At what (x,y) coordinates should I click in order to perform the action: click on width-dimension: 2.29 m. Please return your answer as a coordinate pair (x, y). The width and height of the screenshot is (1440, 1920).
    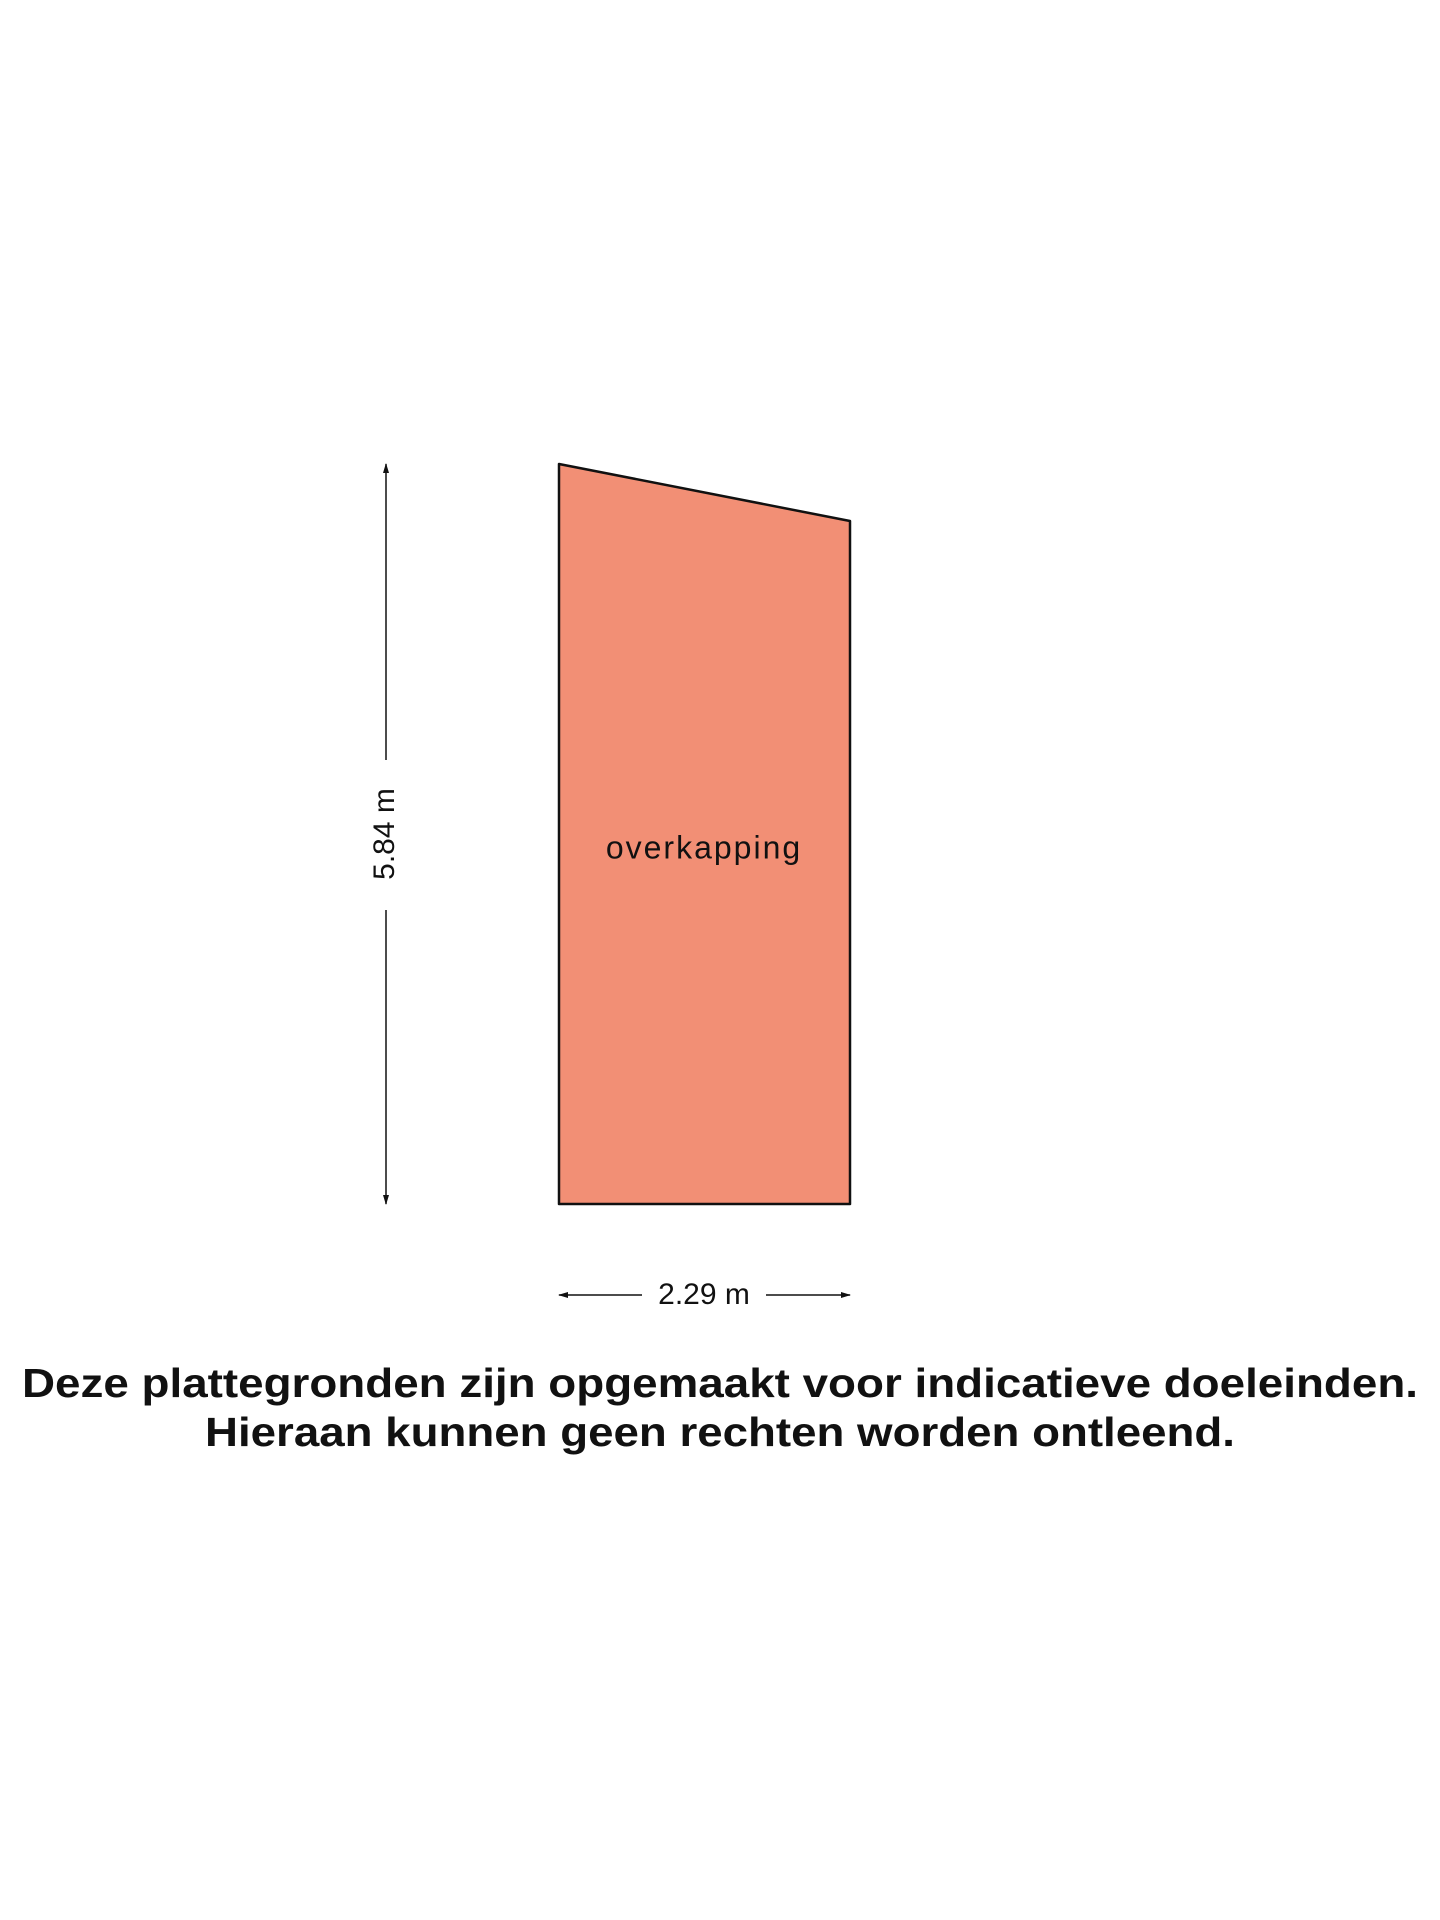
    Looking at the image, I should click on (704, 1294).